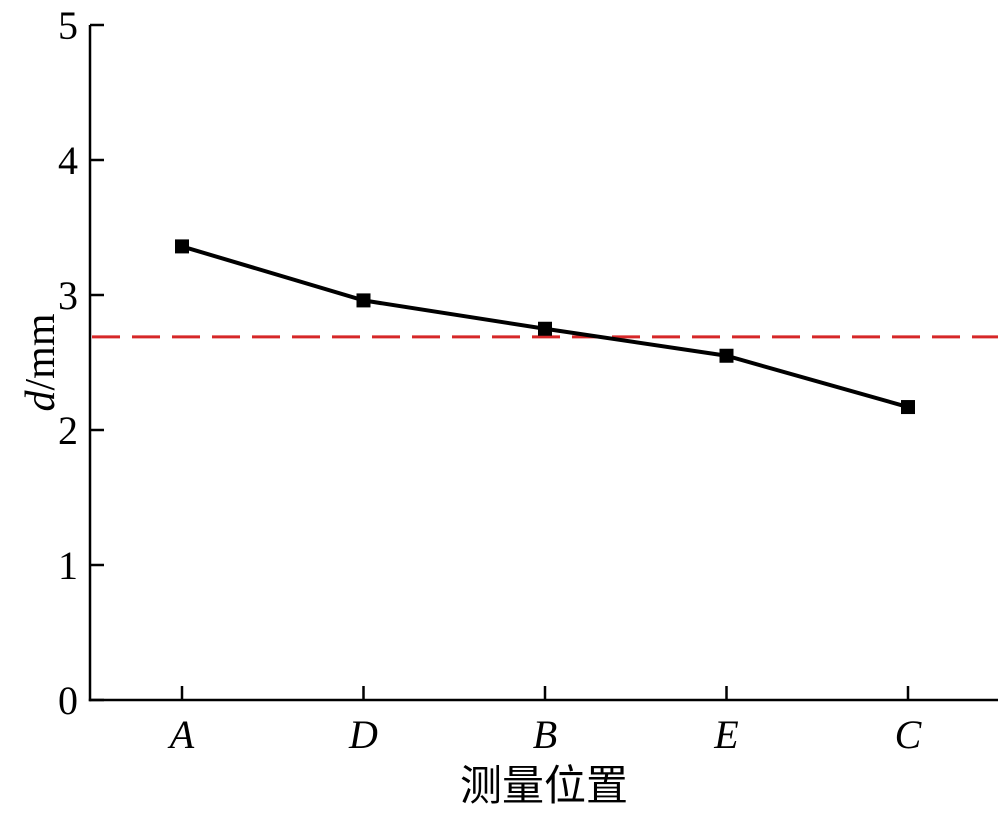  I want to click on y-axis-title-unit: /mm, so click(41, 351).